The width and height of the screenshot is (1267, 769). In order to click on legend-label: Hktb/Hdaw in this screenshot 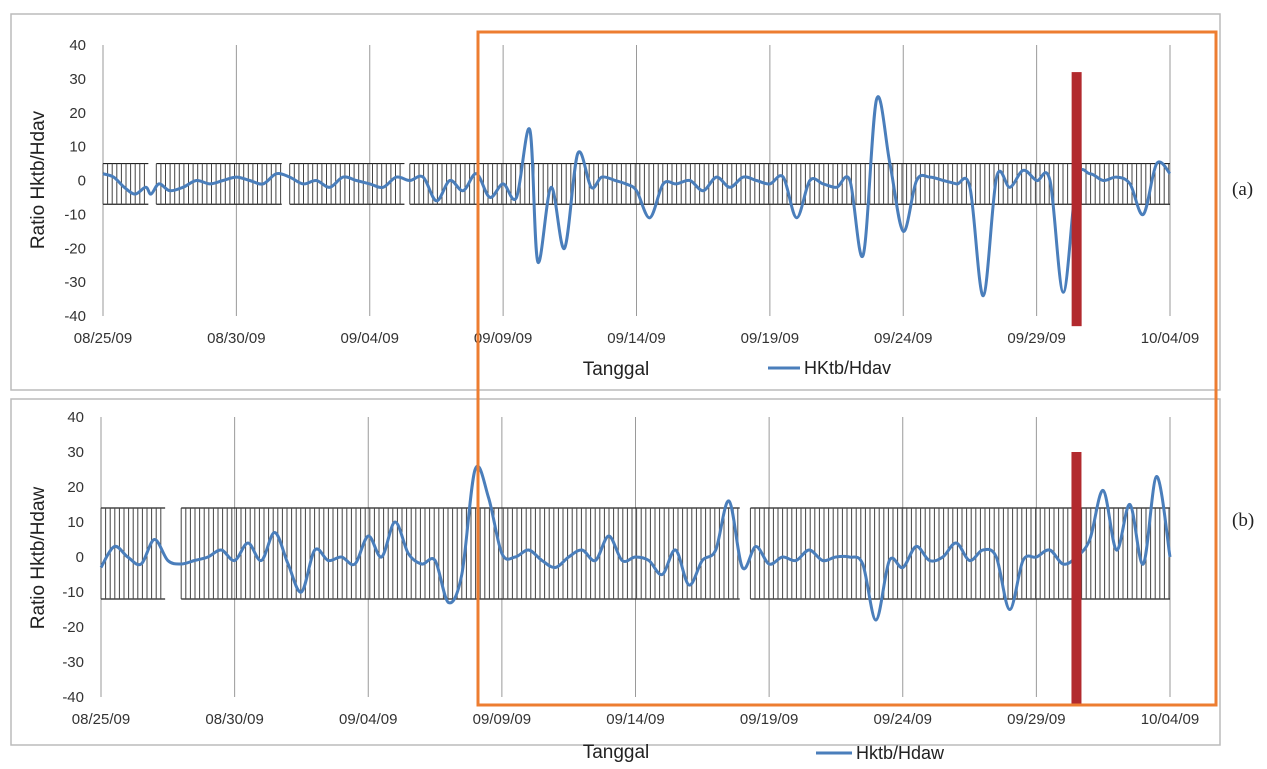, I will do `click(900, 753)`.